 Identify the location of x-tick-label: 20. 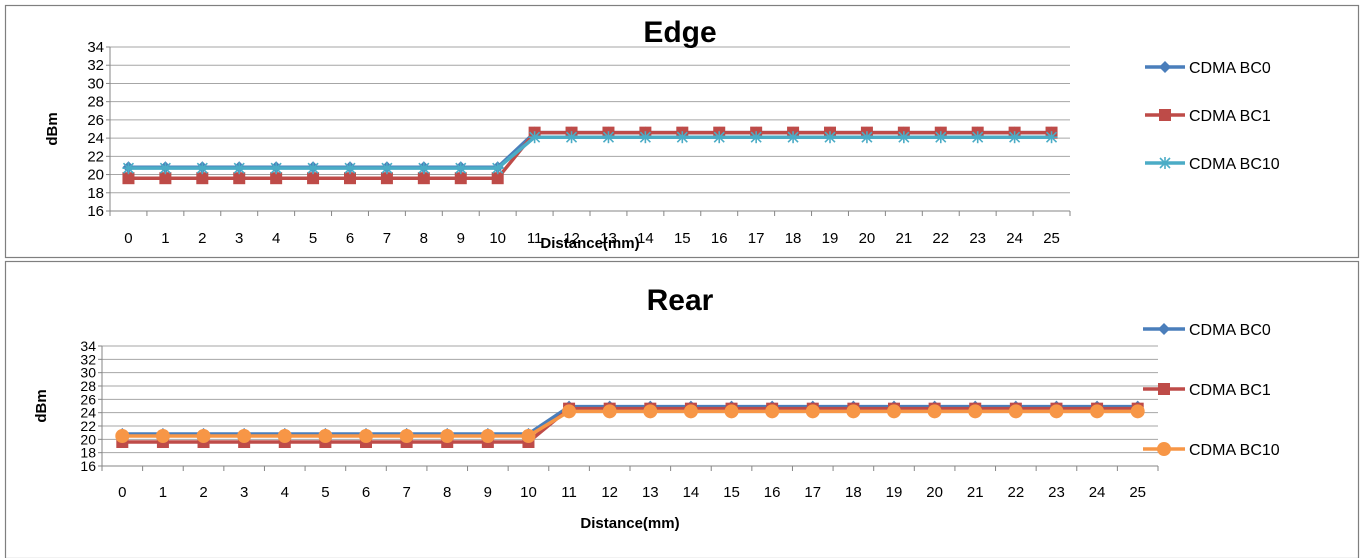
(934, 492).